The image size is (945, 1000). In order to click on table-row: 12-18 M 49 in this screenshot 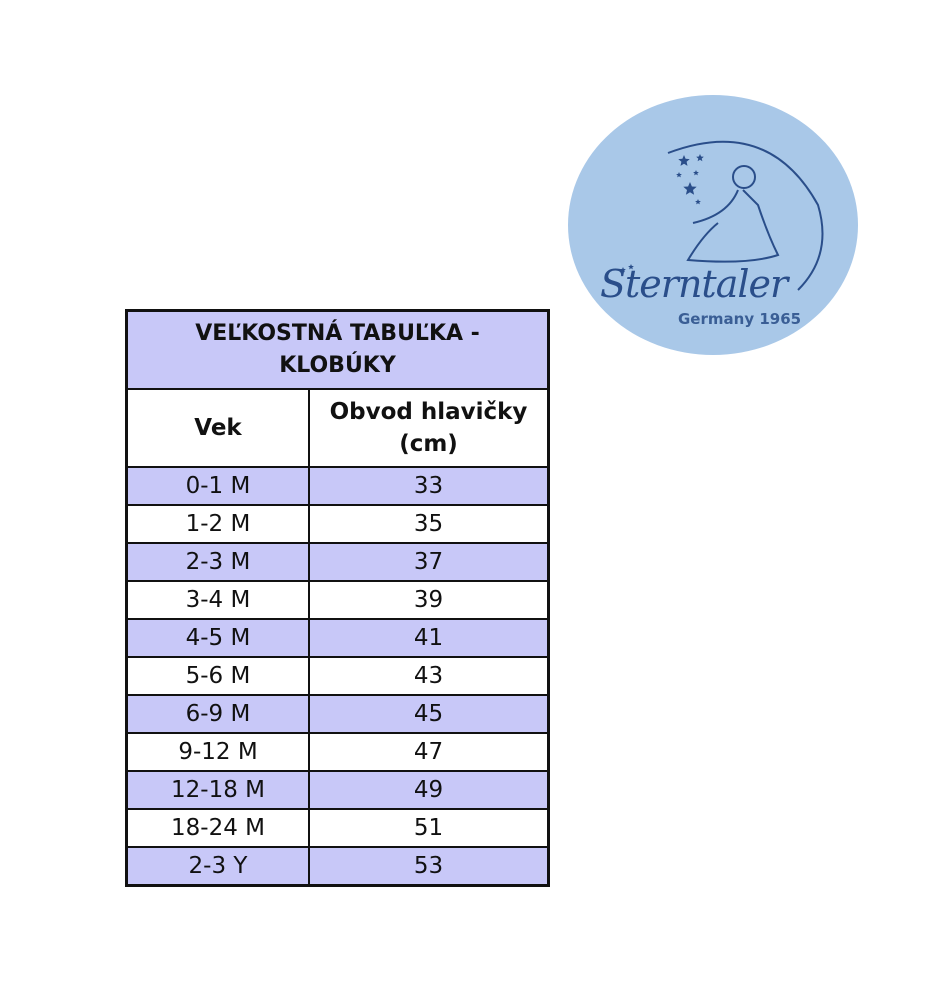, I will do `click(337, 790)`.